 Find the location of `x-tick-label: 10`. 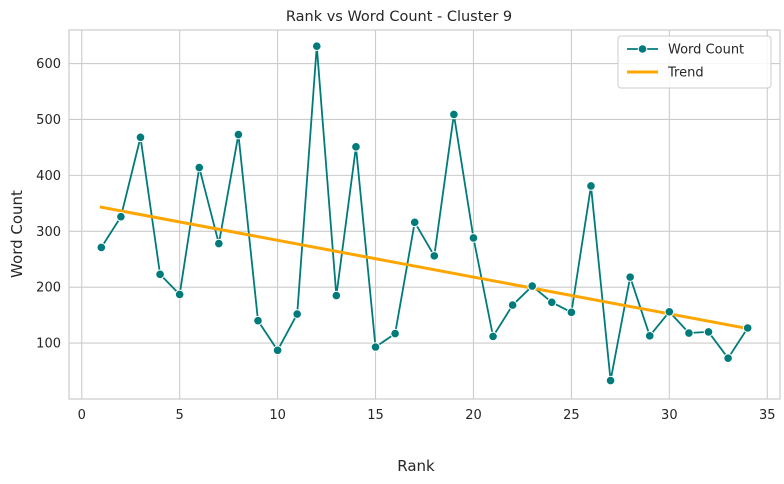

x-tick-label: 10 is located at coordinates (277, 415).